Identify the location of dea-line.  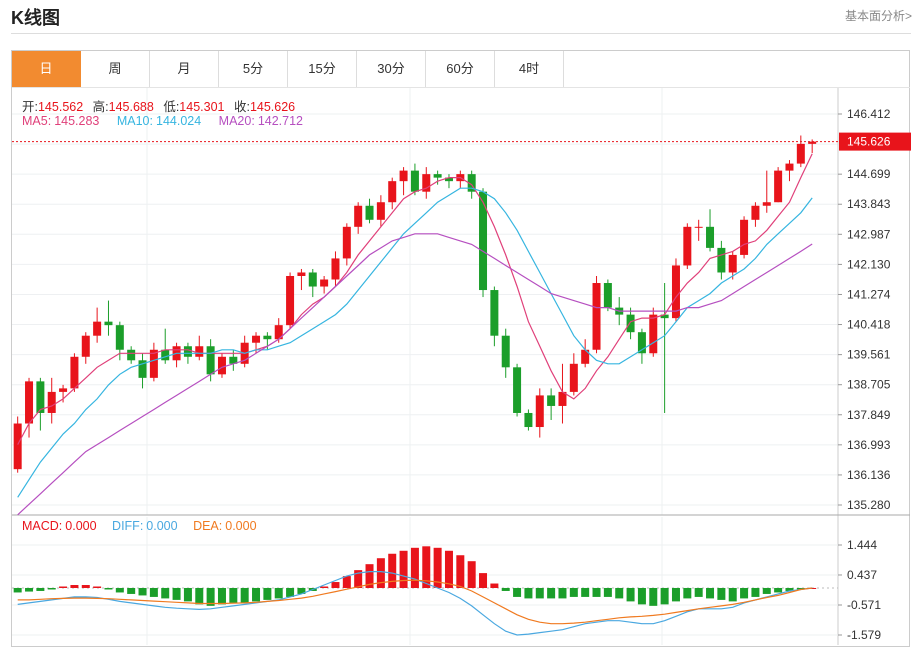
(415, 602).